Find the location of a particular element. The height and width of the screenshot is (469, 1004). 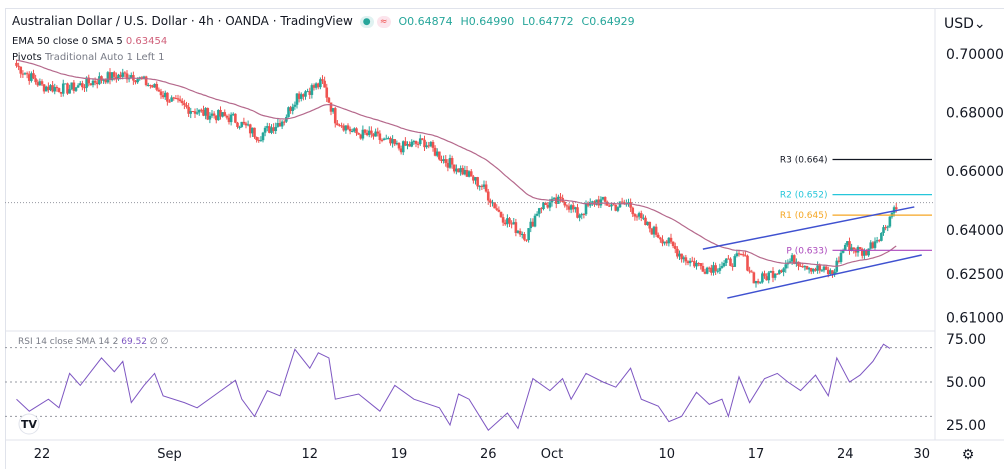

tradingview-logo-icon: TV is located at coordinates (29, 424).